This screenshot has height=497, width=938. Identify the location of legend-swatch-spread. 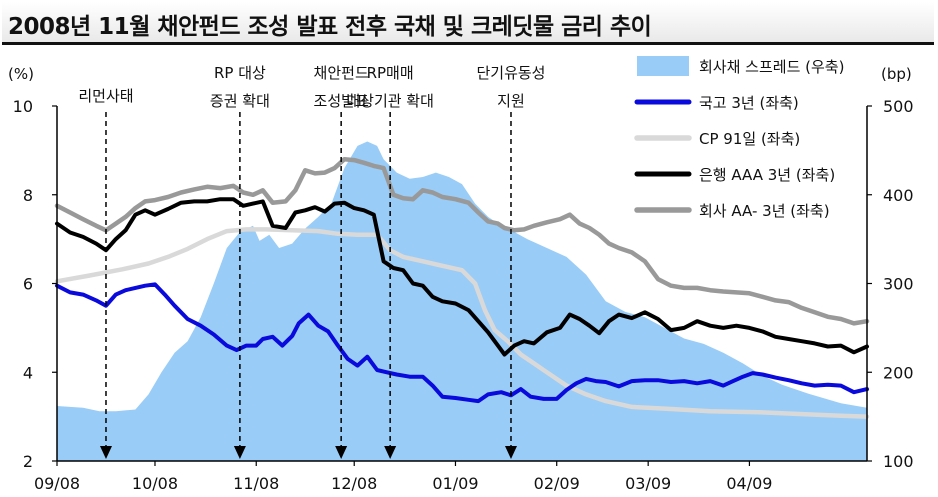
(663, 66).